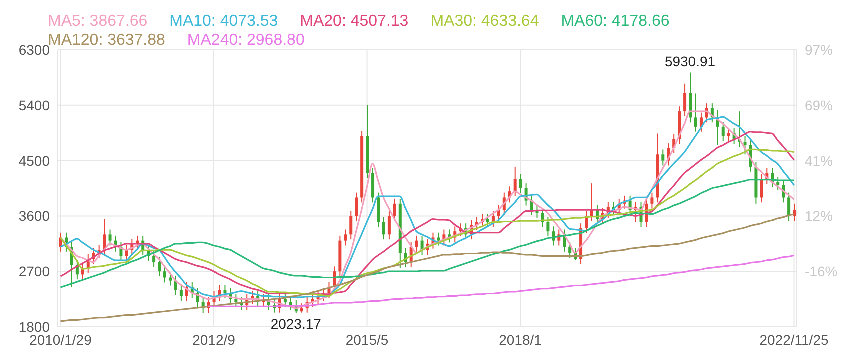  Describe the element at coordinates (485, 21) in the screenshot. I see `text: MA30: 4633.64` at that location.